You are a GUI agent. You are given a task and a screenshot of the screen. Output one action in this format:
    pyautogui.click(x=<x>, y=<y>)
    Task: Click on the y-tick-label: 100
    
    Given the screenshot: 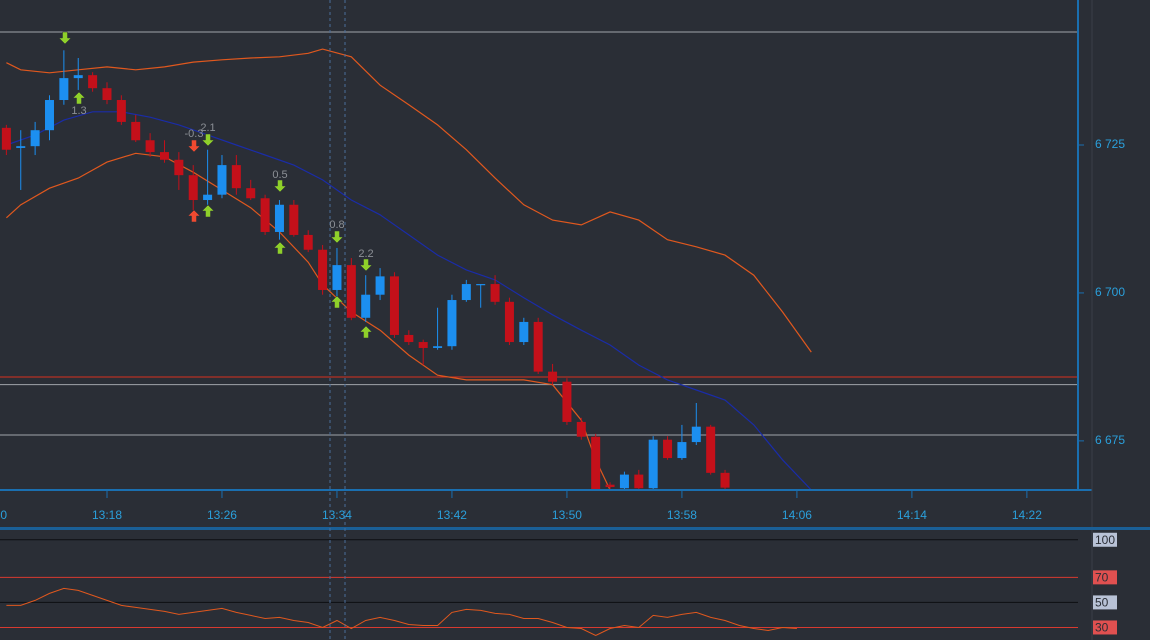 What is the action you would take?
    pyautogui.click(x=1105, y=540)
    